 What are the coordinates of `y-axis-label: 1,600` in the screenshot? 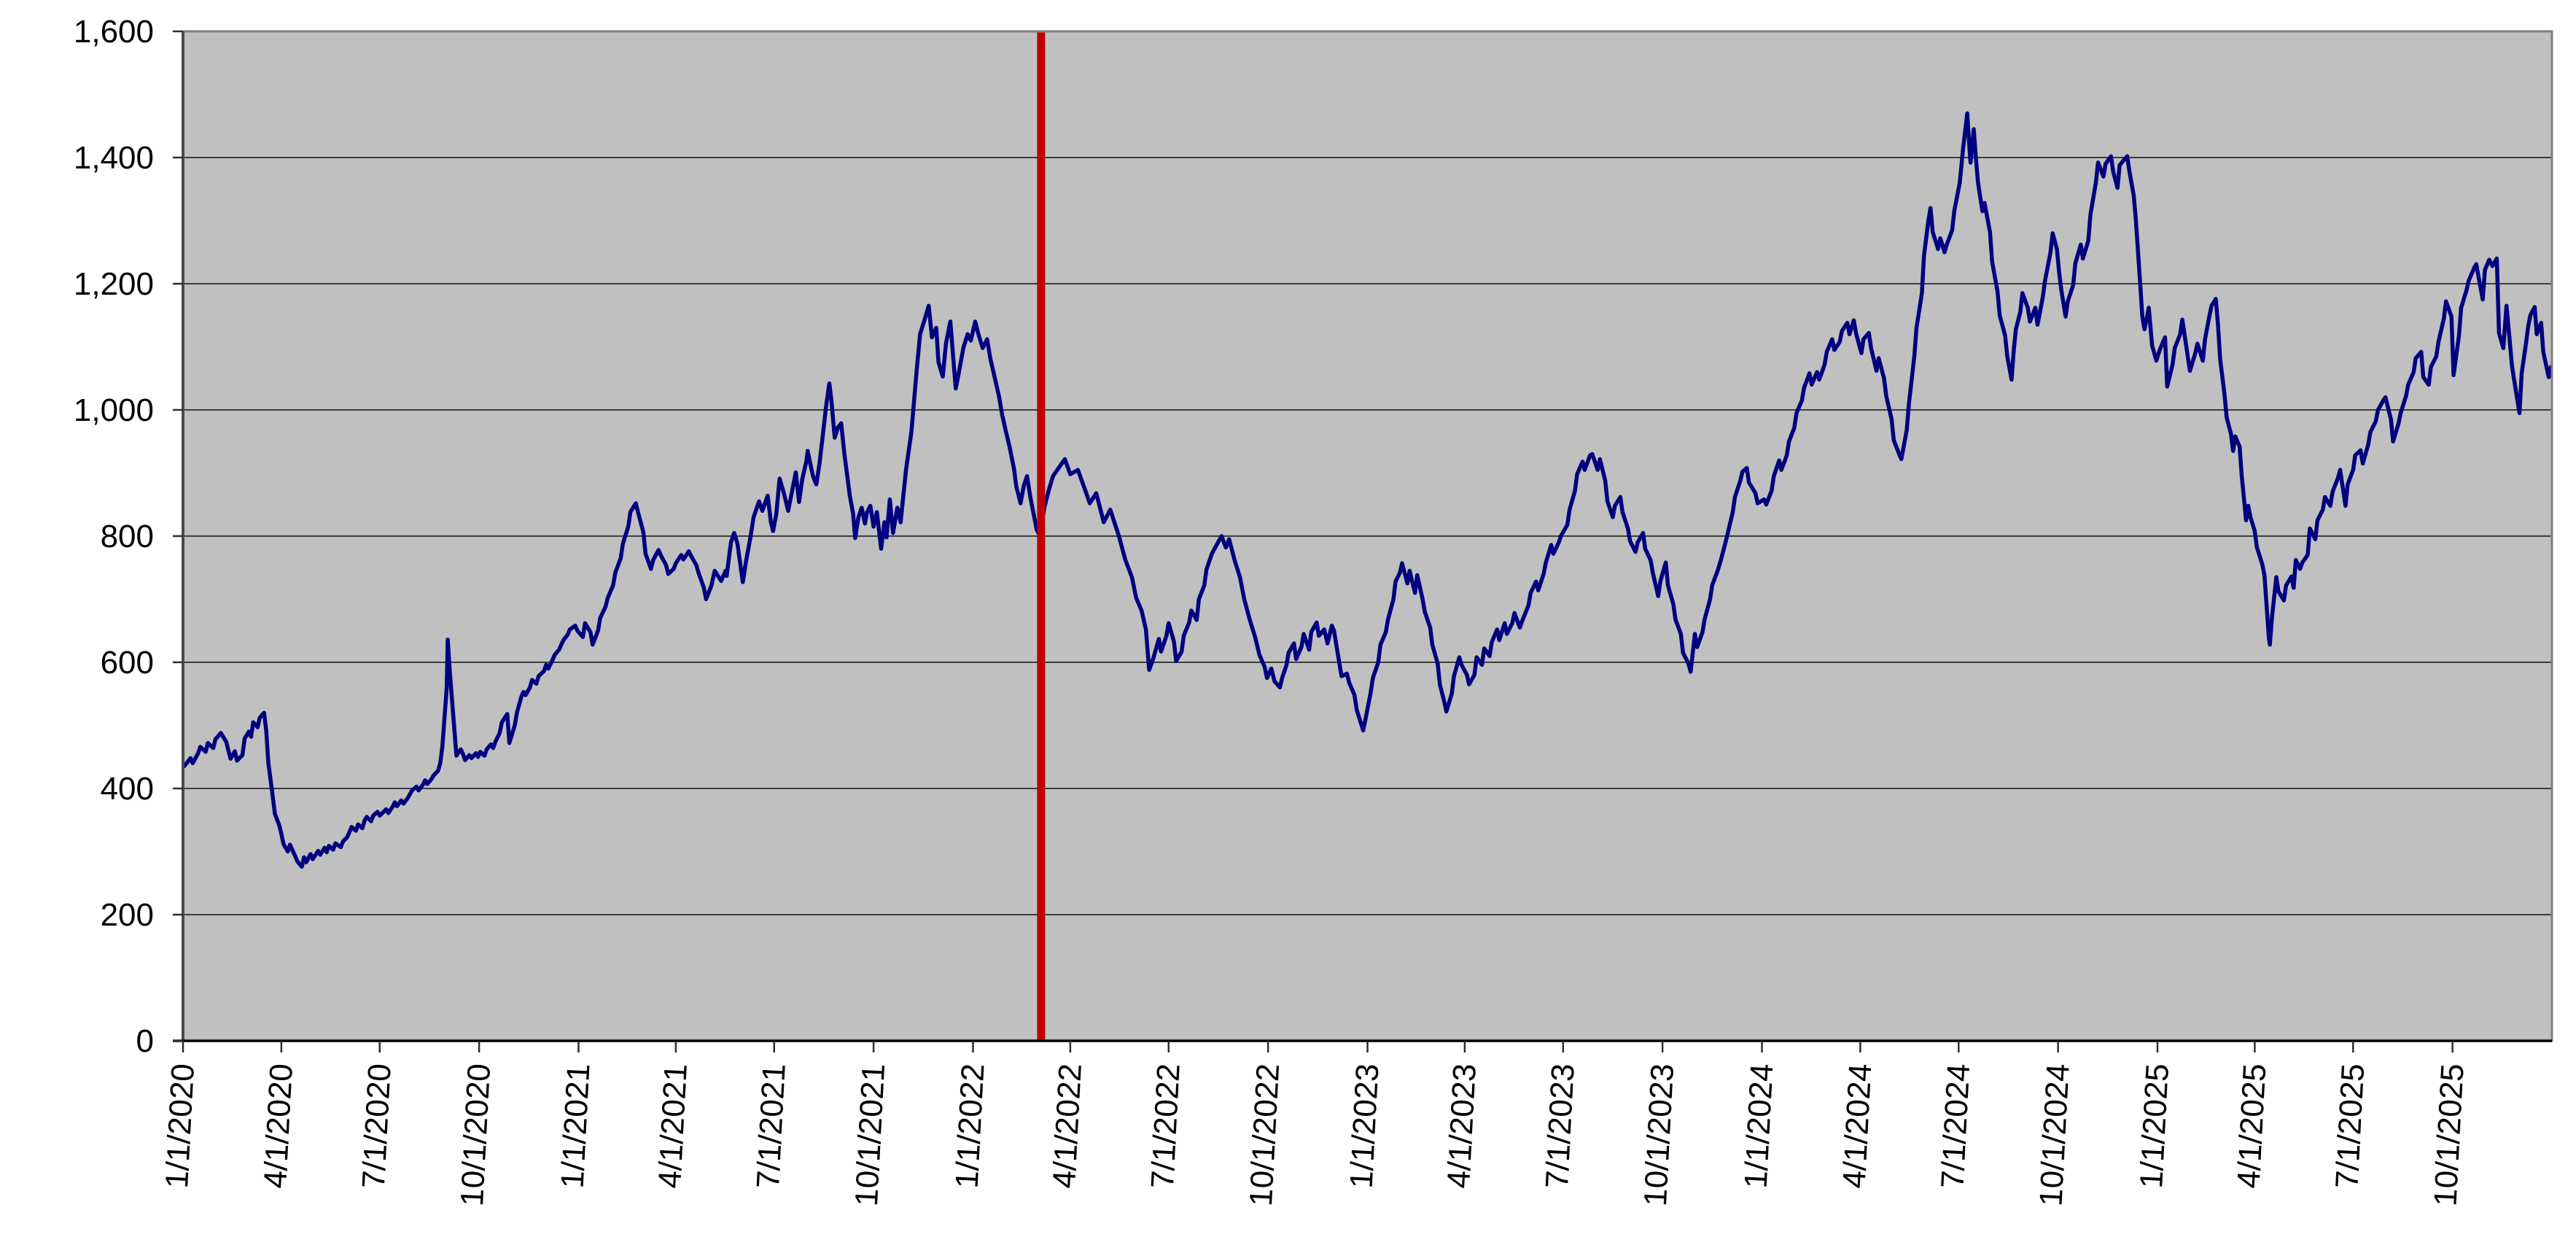 It's located at (114, 32).